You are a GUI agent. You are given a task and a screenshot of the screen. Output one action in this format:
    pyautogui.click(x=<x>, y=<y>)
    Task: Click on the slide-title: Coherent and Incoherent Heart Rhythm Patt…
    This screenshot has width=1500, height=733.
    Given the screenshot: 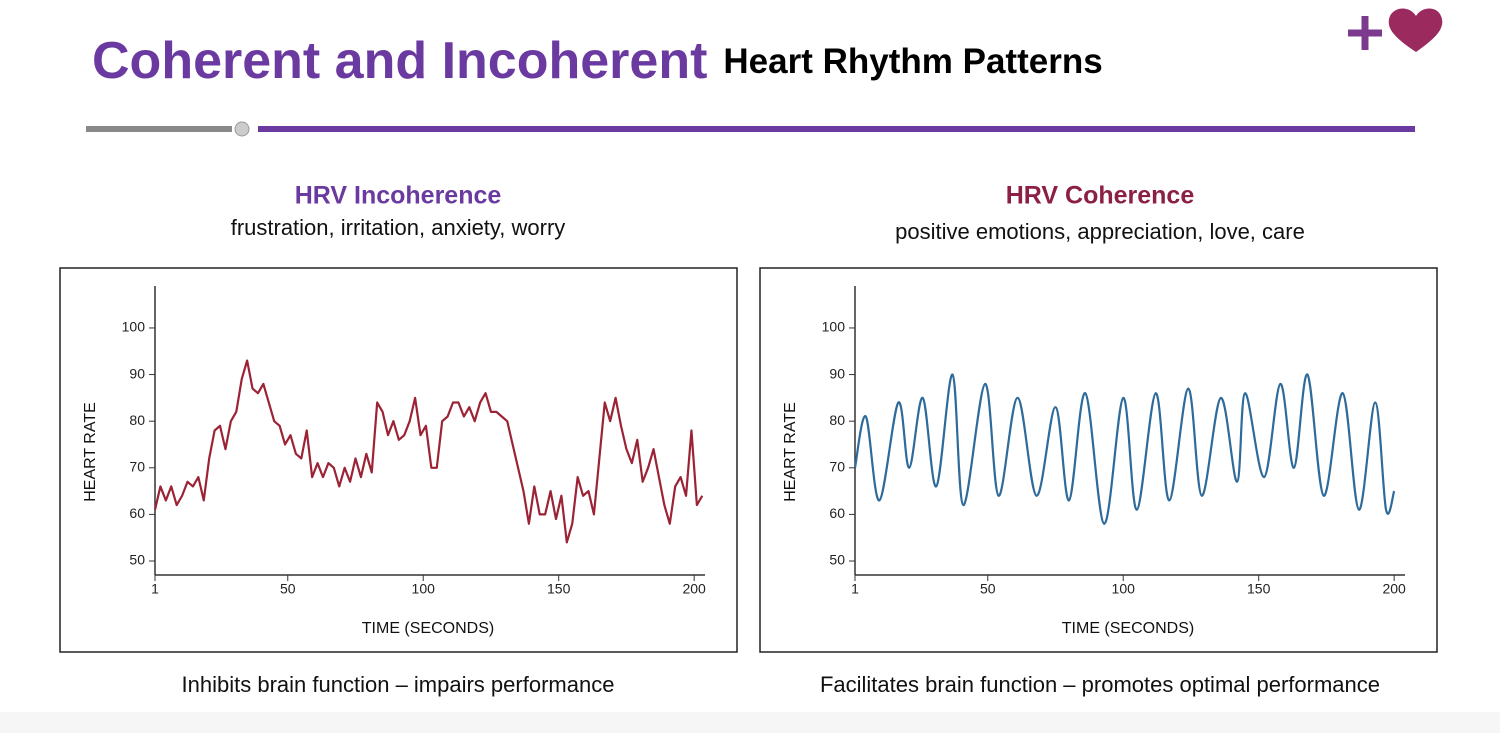 What is the action you would take?
    pyautogui.click(x=597, y=61)
    